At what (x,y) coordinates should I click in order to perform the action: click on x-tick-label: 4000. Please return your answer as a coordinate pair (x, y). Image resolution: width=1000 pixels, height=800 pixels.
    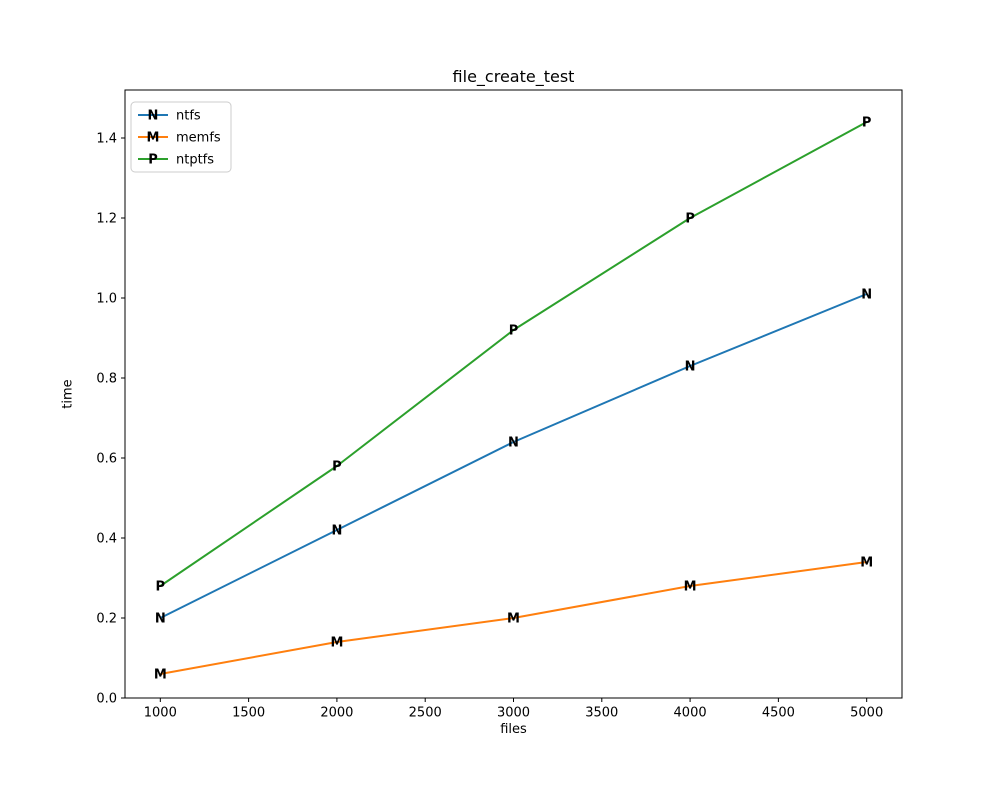
    Looking at the image, I should click on (690, 713).